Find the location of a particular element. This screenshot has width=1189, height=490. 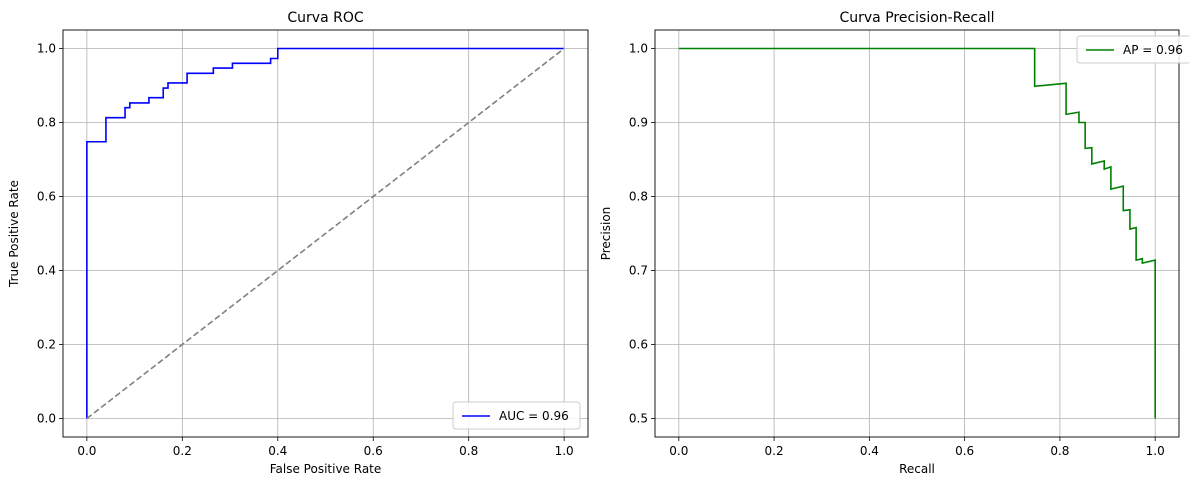

y-tick-label: 0.0 is located at coordinates (46, 419).